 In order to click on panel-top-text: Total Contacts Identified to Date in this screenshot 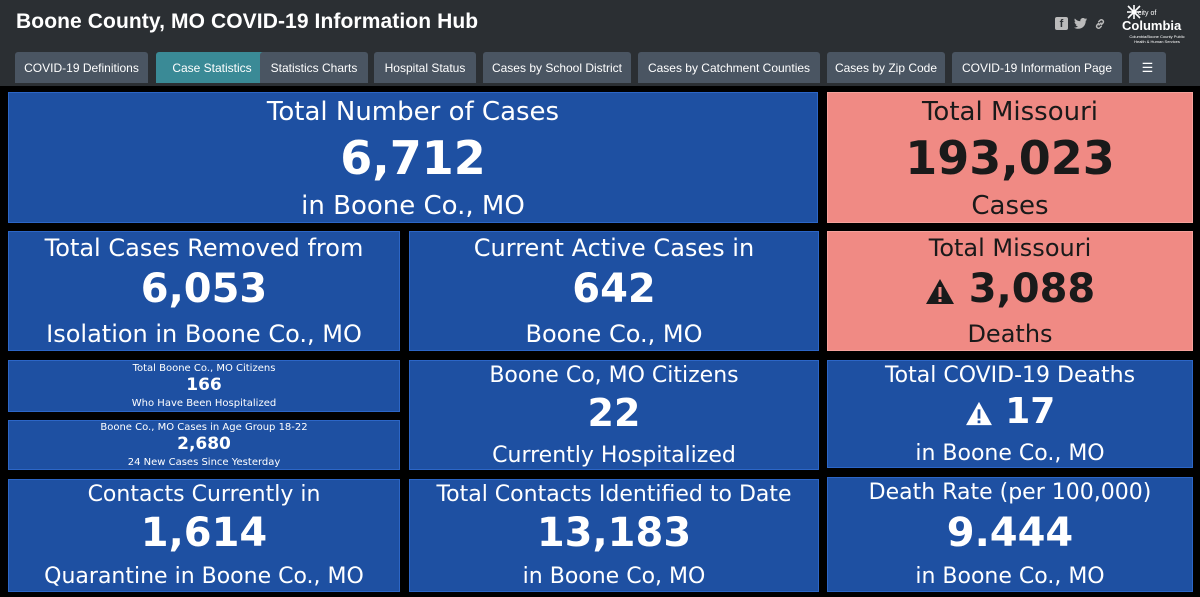, I will do `click(614, 494)`.